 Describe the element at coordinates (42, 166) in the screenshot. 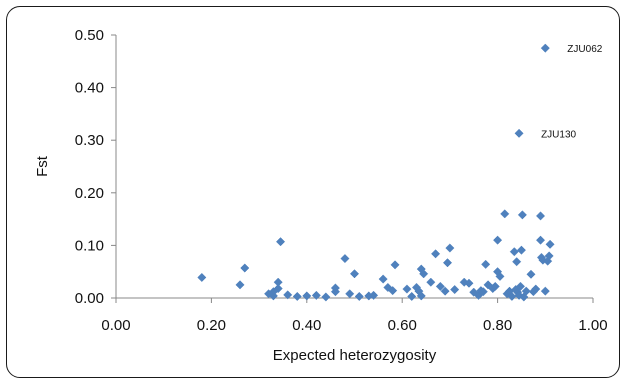

I see `y-axis-label: Fst` at that location.